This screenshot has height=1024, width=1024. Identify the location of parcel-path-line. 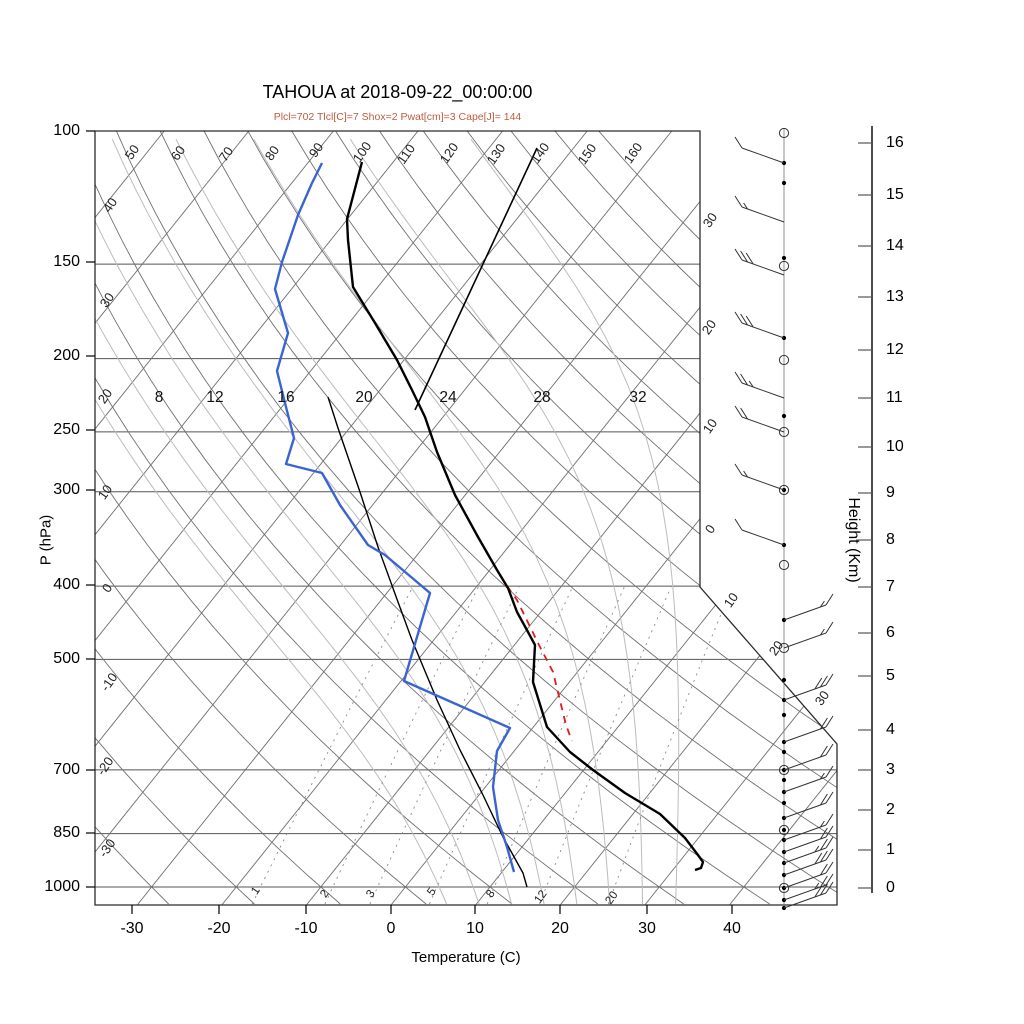
(539, 663).